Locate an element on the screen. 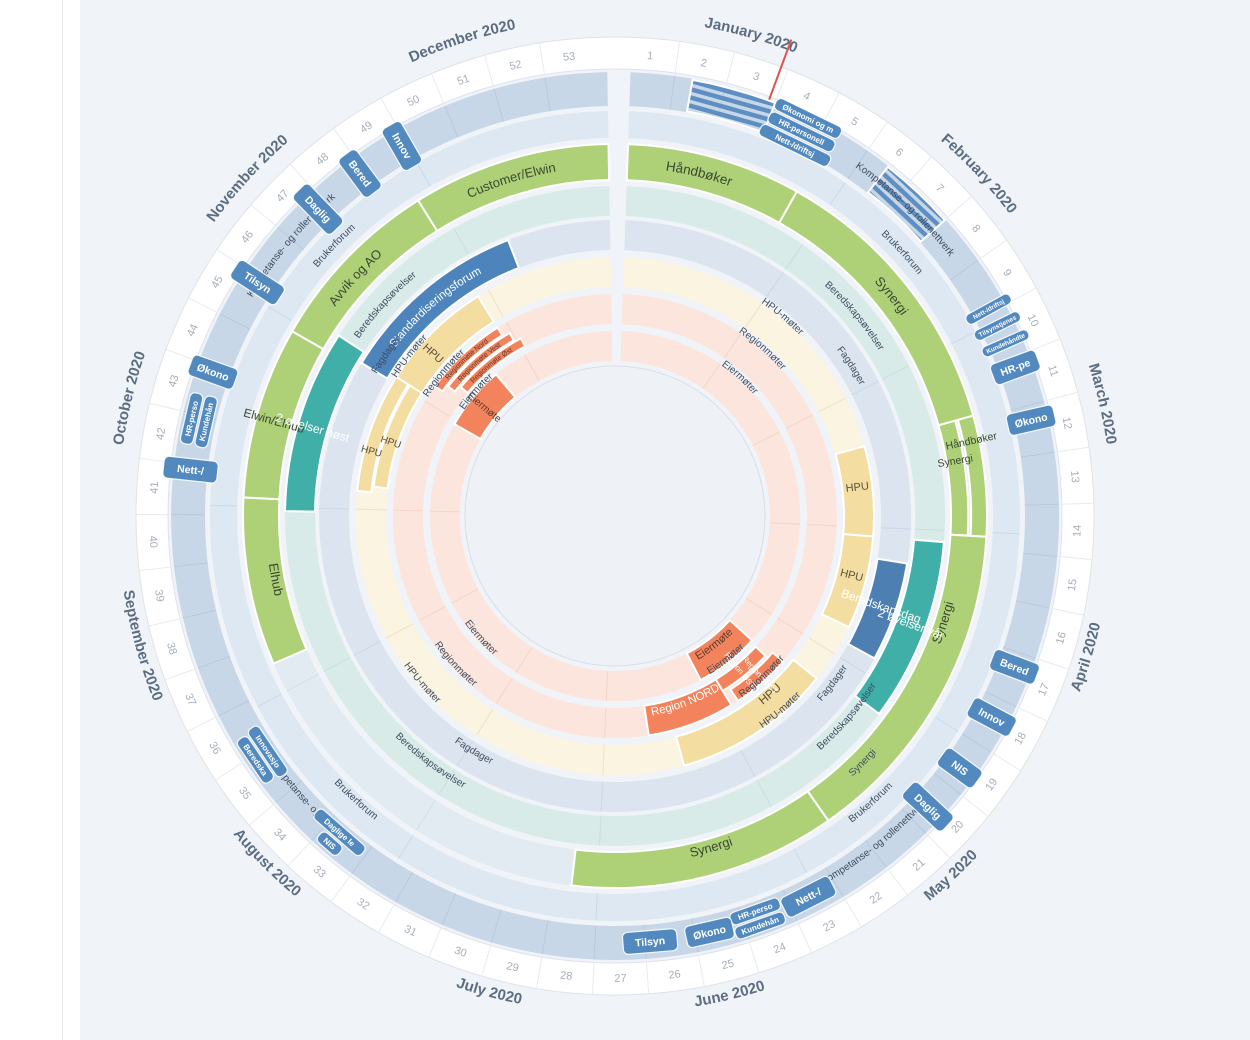 The image size is (1250, 1040). block-regionmøte-nord is located at coordinates (468, 359).